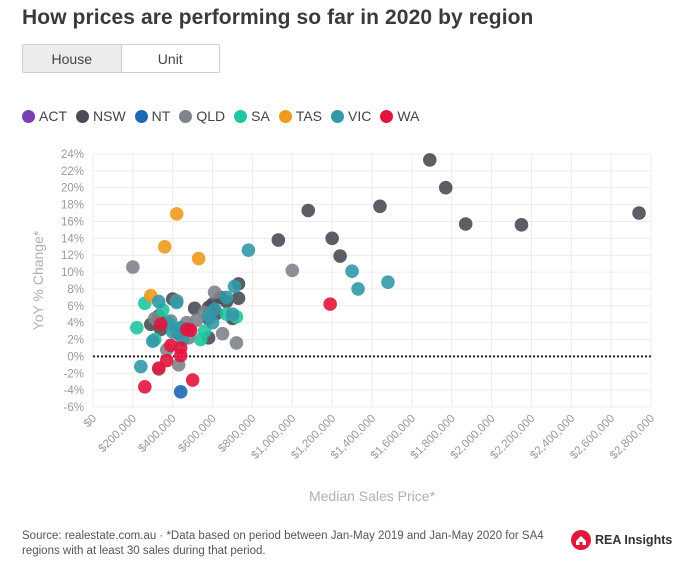  Describe the element at coordinates (75, 307) in the screenshot. I see `y-tick-label: 6%` at that location.